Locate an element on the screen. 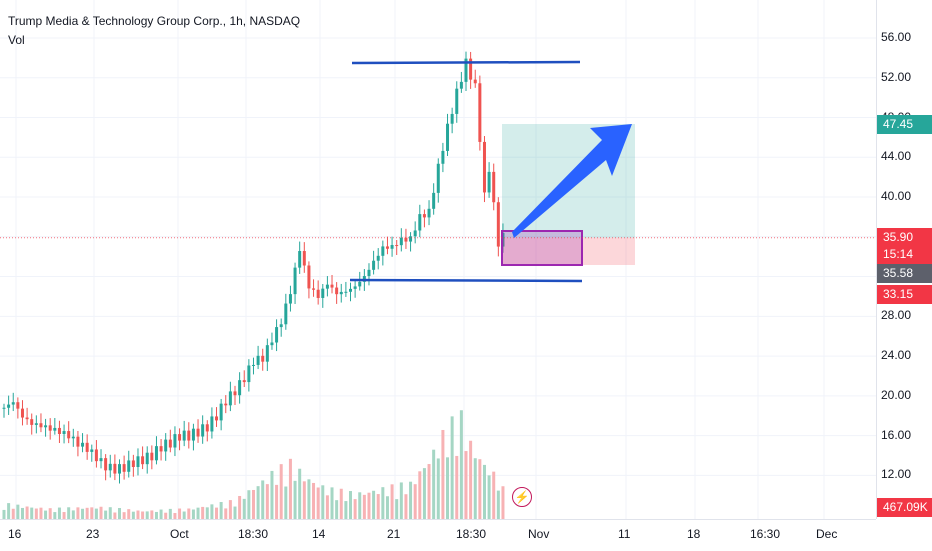 This screenshot has width=932, height=551. trend-arrow is located at coordinates (572, 181).